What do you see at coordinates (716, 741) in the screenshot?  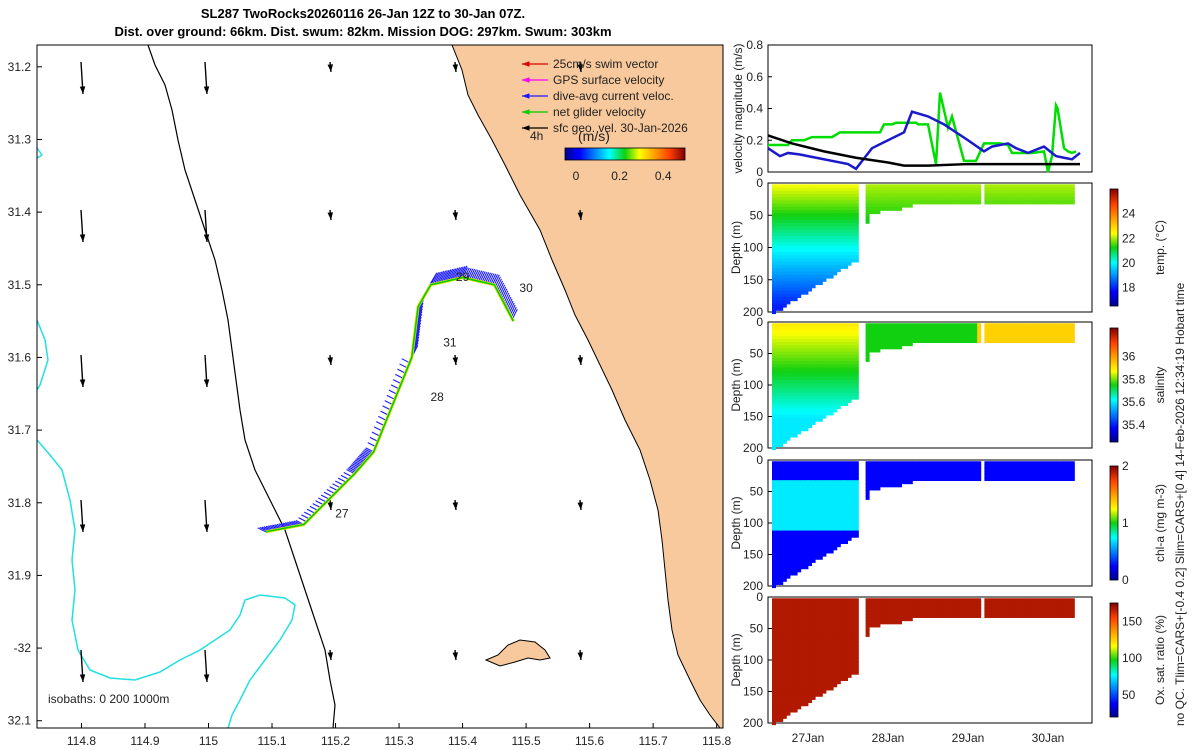 I see `map-x-tick-label: 115.8` at bounding box center [716, 741].